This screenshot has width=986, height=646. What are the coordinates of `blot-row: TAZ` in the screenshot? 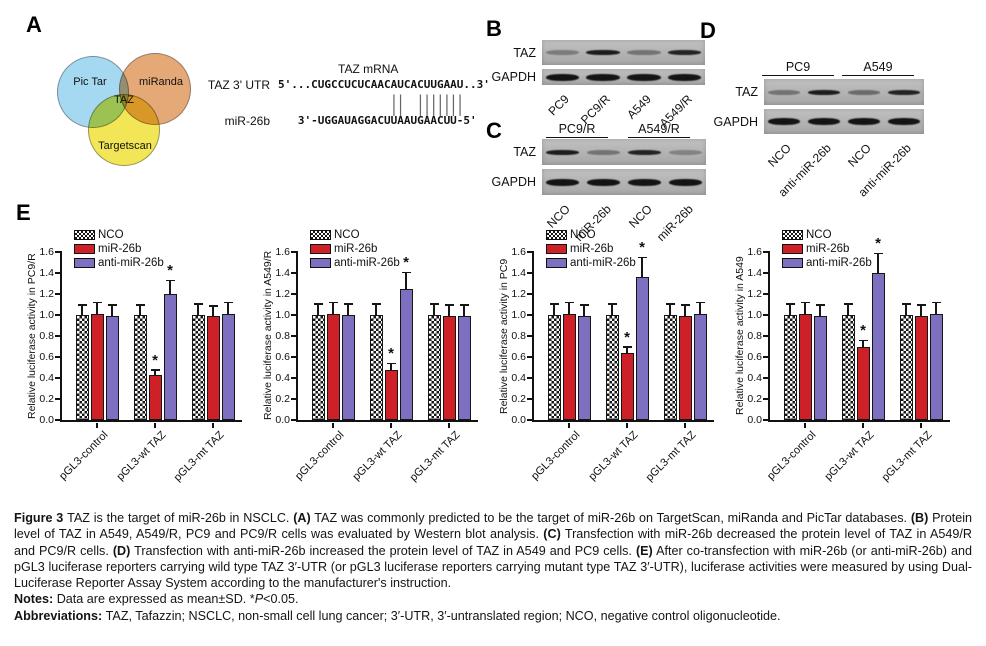 It's located at (603, 152).